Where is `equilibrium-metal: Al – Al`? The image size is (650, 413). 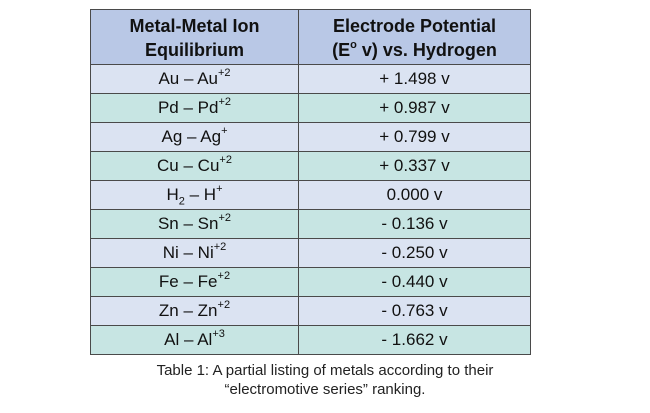 equilibrium-metal: Al – Al is located at coordinates (188, 339).